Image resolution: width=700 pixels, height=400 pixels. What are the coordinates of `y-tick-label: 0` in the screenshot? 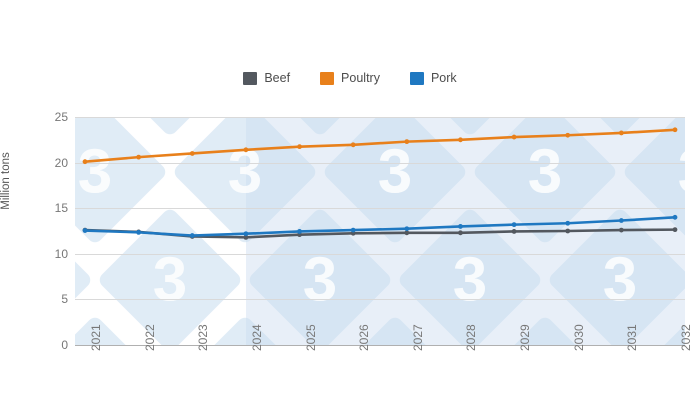 It's located at (64, 345).